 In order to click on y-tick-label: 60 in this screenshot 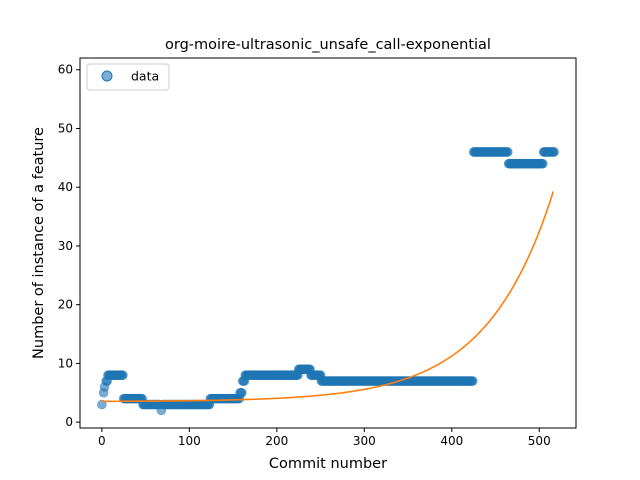, I will do `click(65, 70)`.